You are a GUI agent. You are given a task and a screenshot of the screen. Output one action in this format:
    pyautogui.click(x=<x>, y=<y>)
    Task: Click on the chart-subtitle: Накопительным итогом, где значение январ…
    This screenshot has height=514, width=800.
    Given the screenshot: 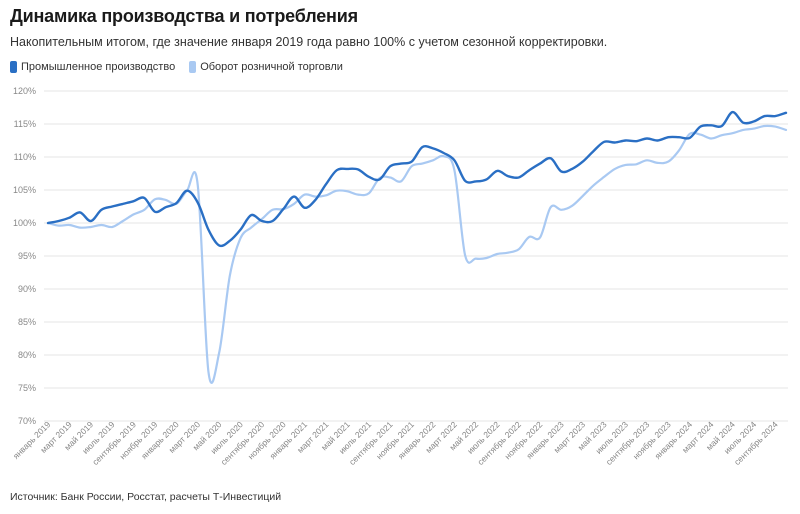 What is the action you would take?
    pyautogui.click(x=309, y=42)
    